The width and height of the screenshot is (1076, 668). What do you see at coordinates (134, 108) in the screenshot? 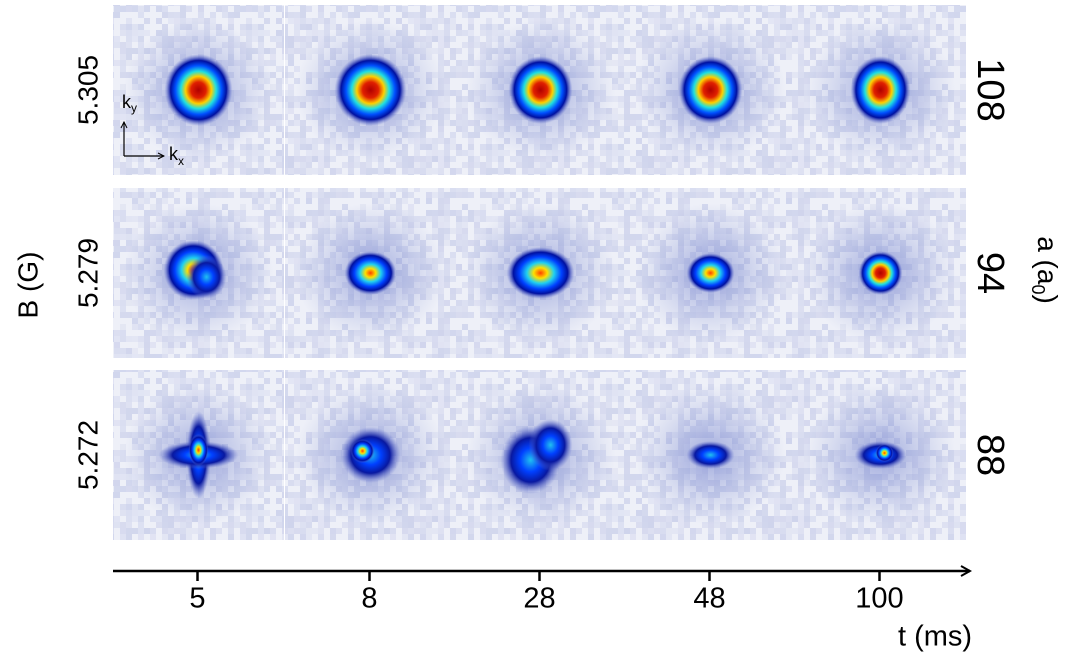
I see `ky-sub: y` at bounding box center [134, 108].